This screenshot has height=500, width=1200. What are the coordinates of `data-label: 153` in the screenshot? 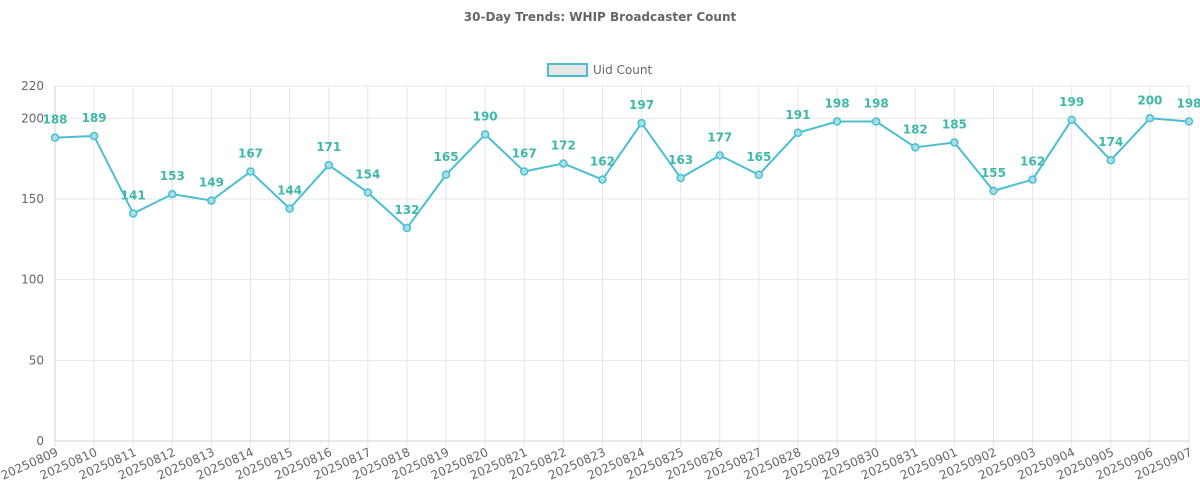 It's located at (172, 176).